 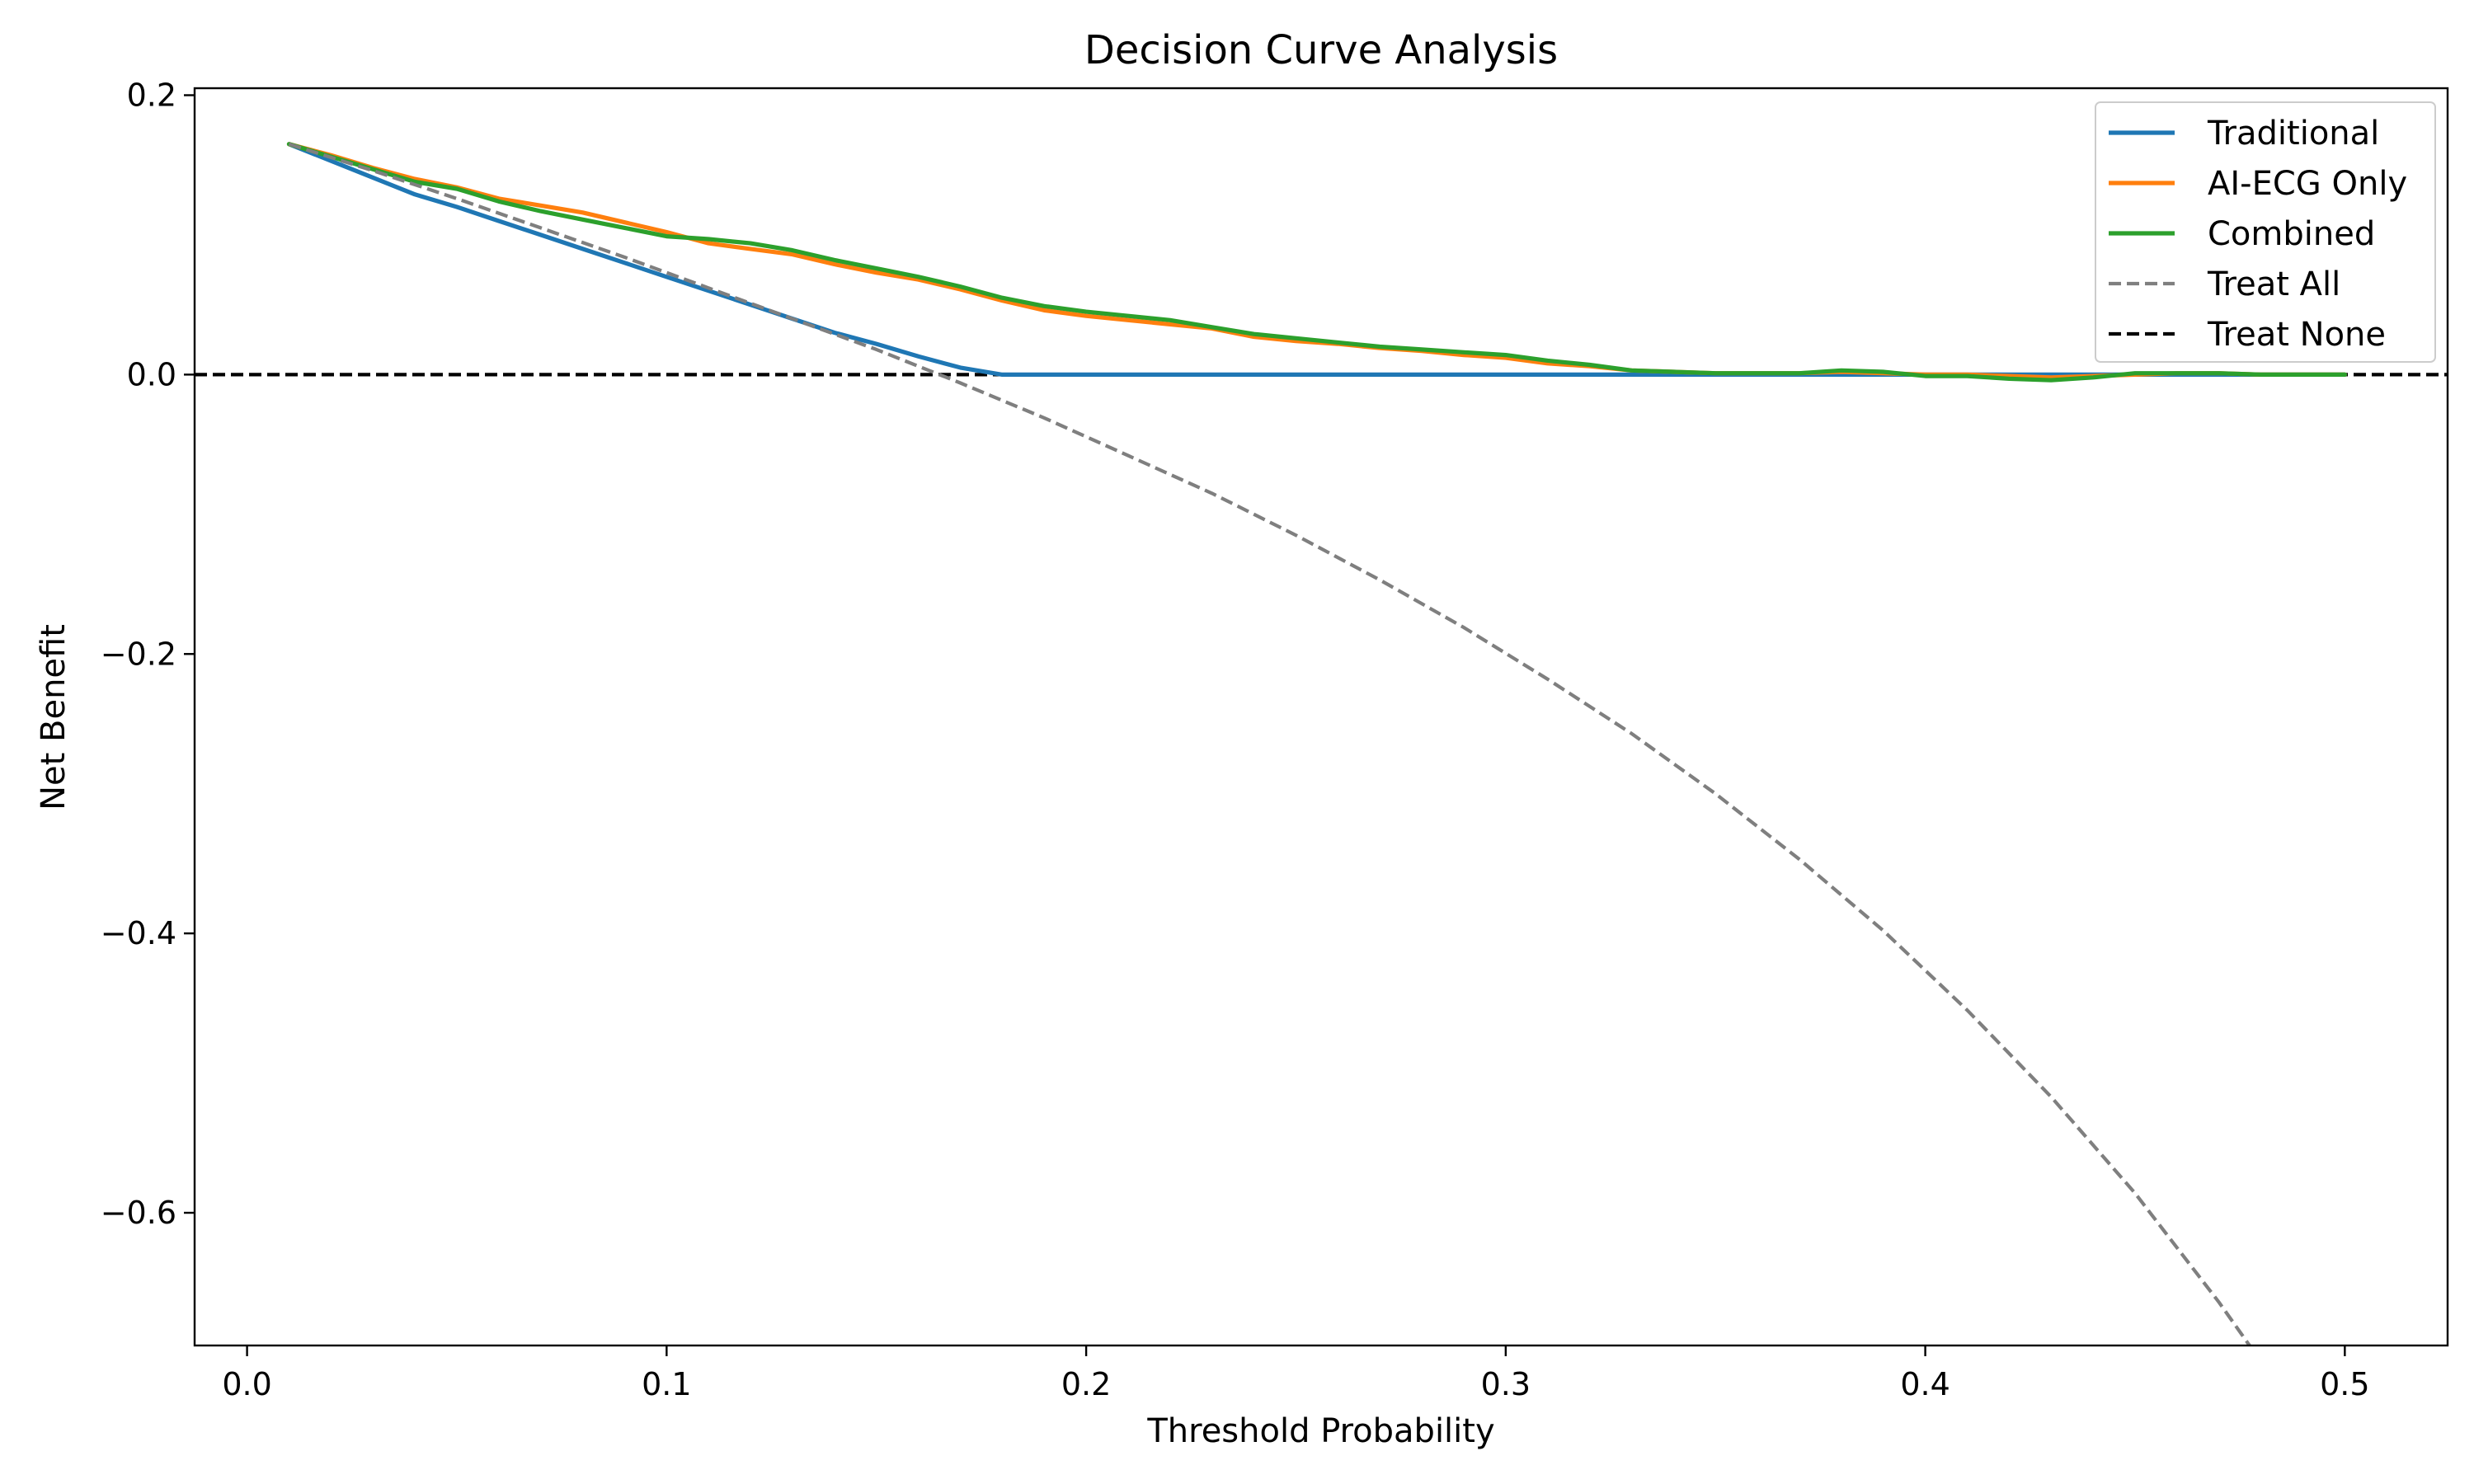 I want to click on y-tick-label: 0.0, so click(x=151, y=374).